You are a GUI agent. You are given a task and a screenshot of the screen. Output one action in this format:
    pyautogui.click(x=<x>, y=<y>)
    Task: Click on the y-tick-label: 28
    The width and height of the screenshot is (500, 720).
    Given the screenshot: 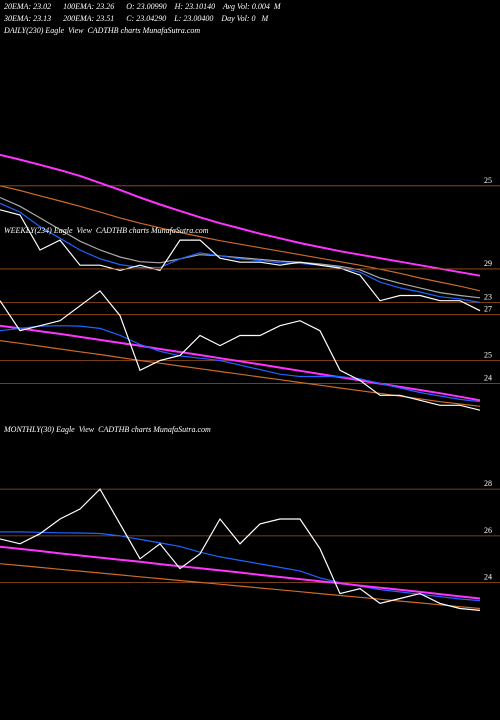 What is the action you would take?
    pyautogui.click(x=488, y=483)
    